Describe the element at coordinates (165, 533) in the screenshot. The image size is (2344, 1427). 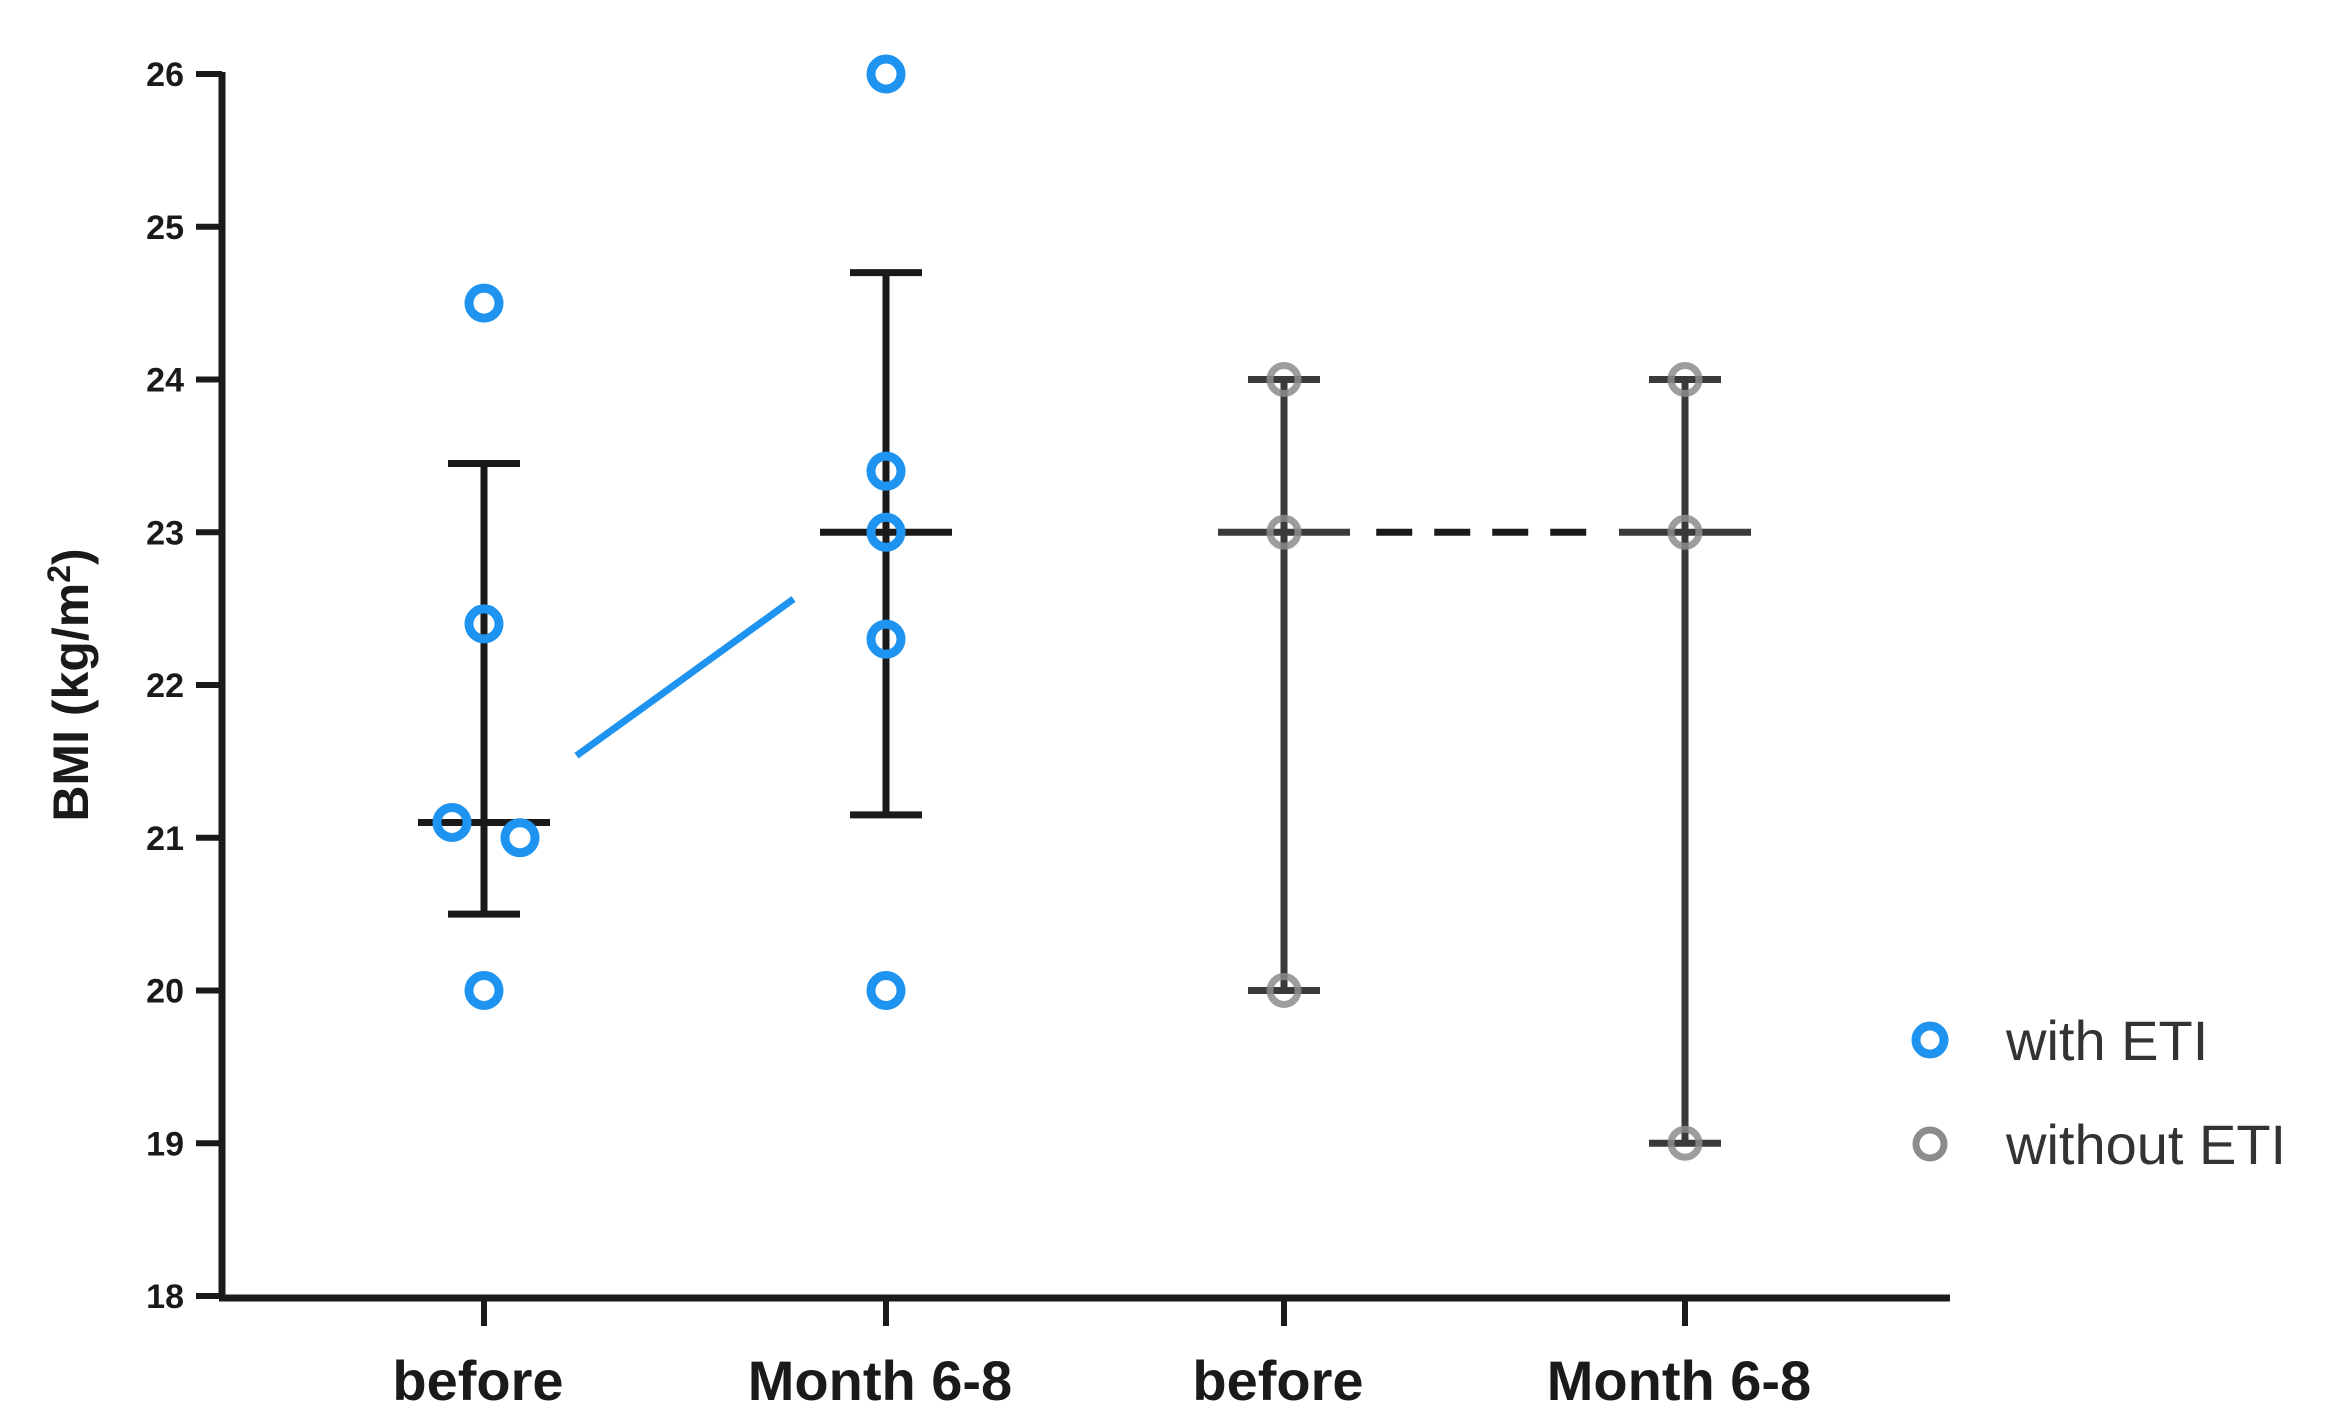
I see `y-tick-label: 23` at that location.